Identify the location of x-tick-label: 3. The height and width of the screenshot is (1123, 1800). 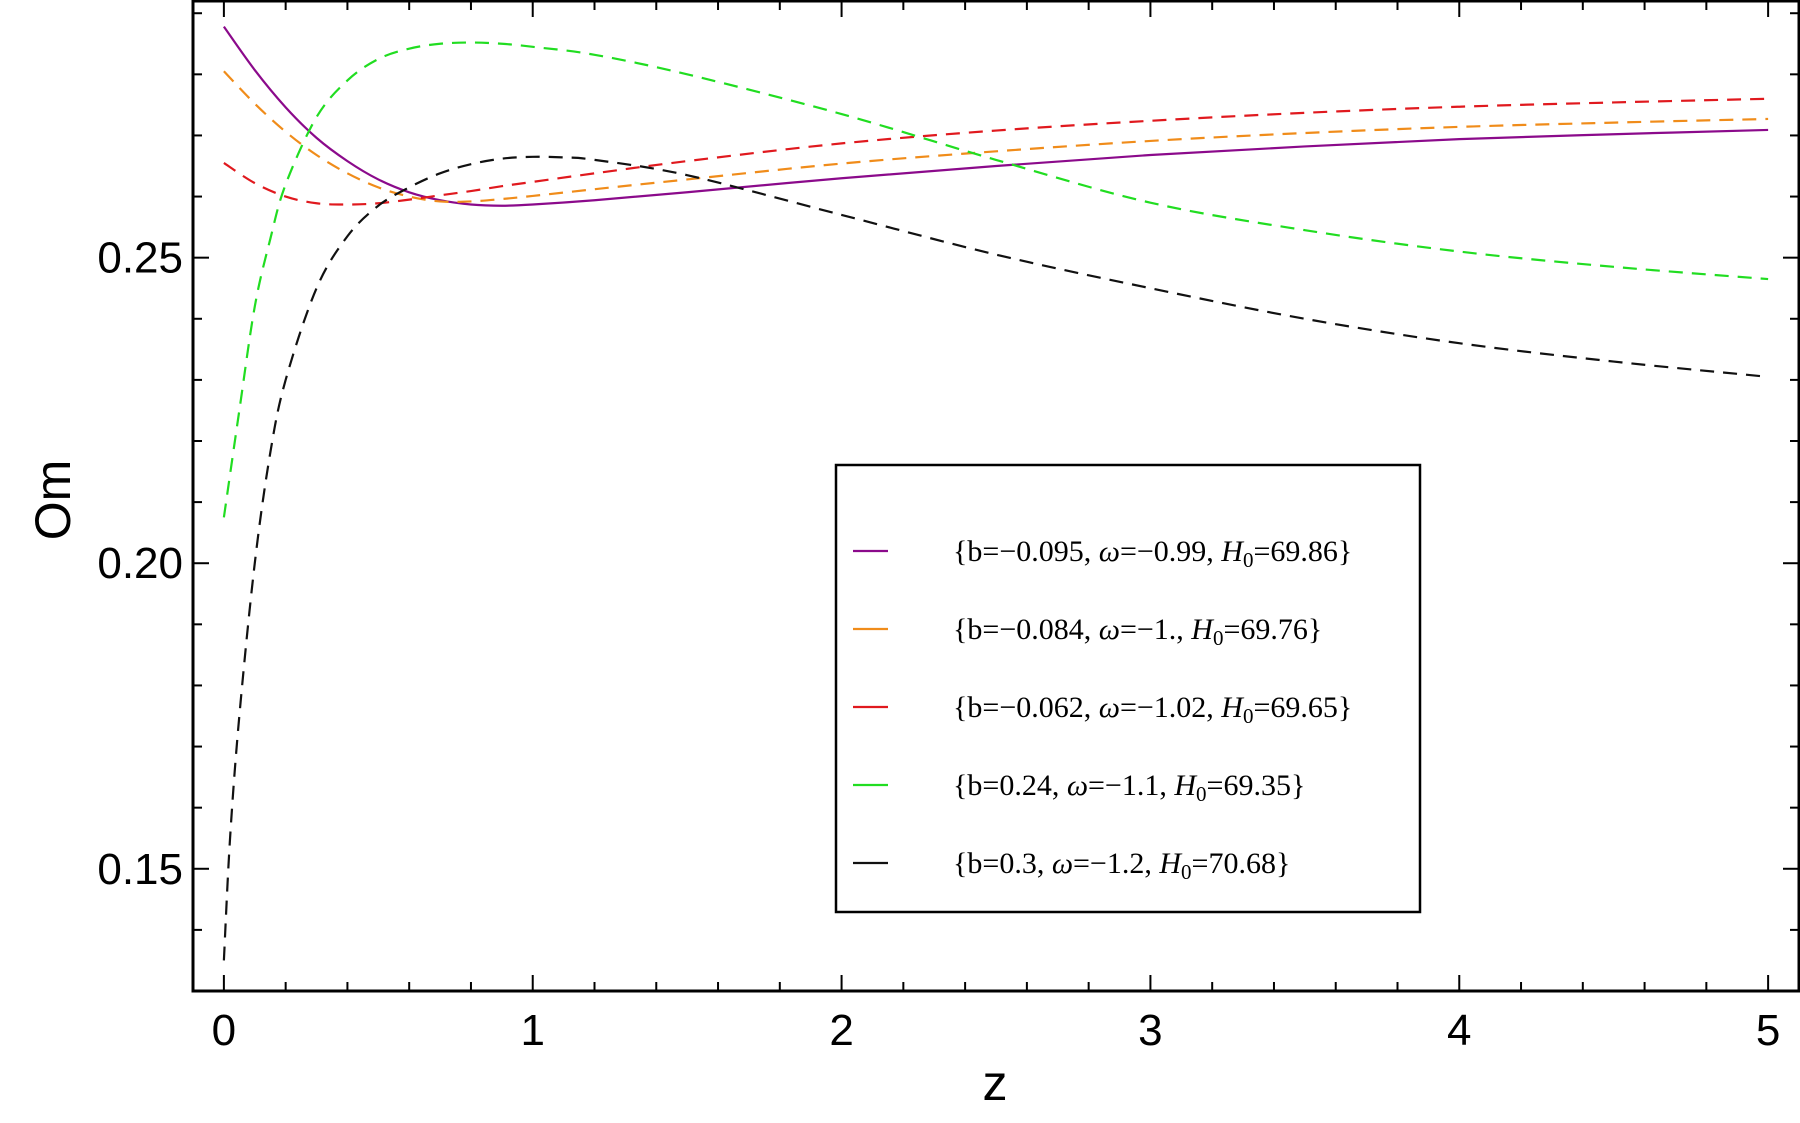
(1150, 1030).